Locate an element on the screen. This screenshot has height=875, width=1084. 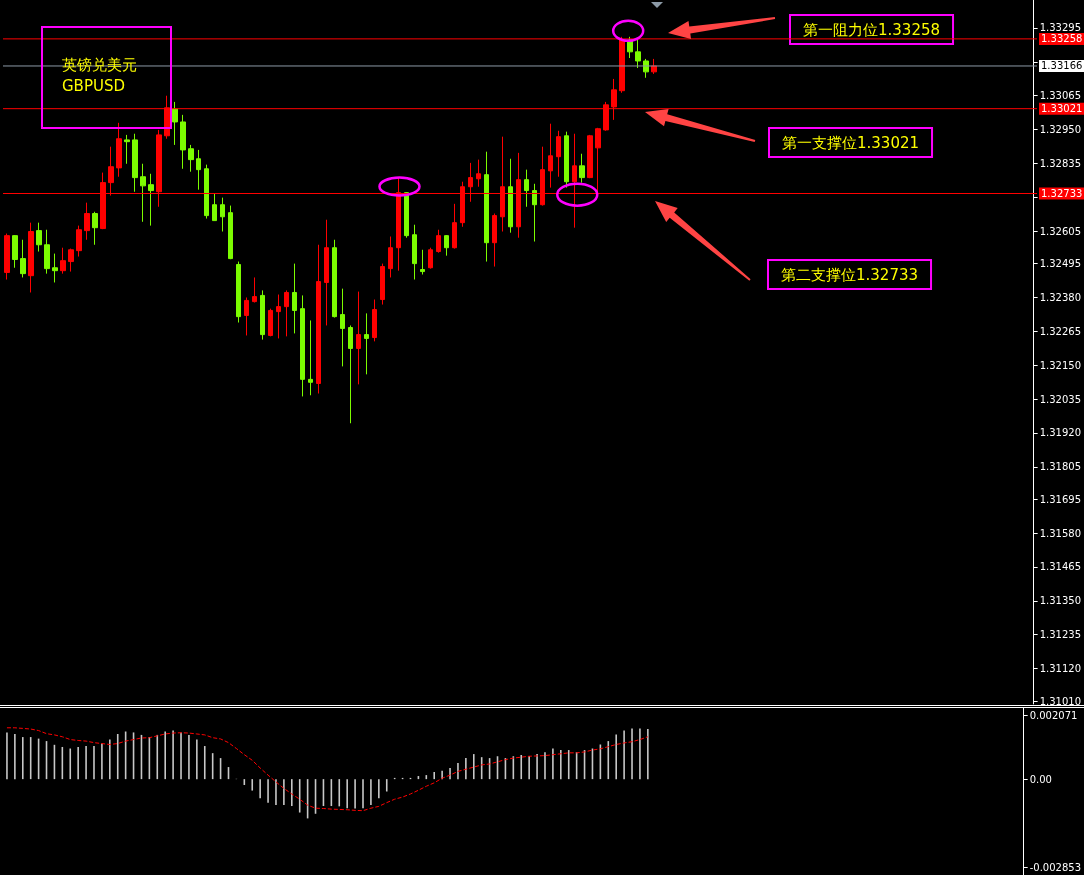
y-tick-label: 1.32950 is located at coordinates (1060, 130).